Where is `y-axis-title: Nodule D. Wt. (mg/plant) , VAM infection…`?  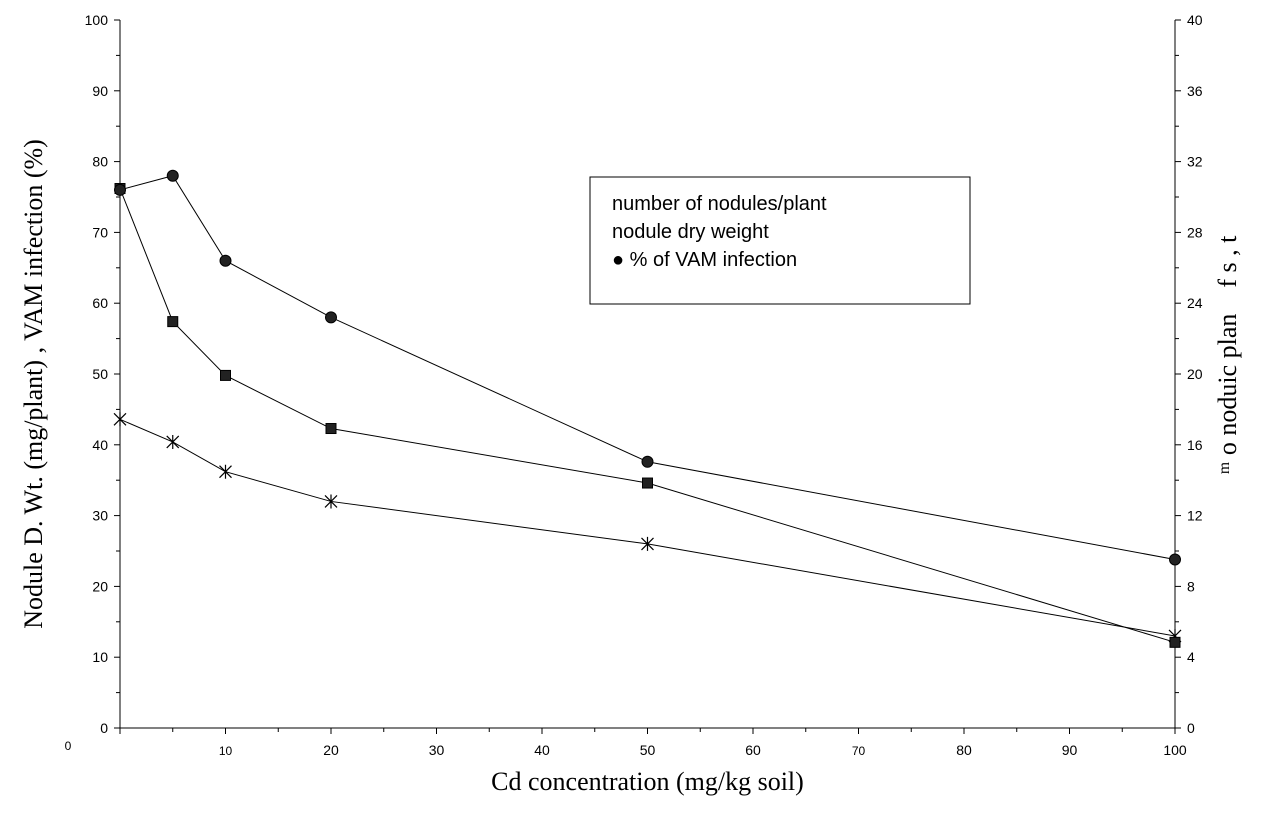
y-axis-title: Nodule D. Wt. (mg/plant) , VAM infection… is located at coordinates (33, 384).